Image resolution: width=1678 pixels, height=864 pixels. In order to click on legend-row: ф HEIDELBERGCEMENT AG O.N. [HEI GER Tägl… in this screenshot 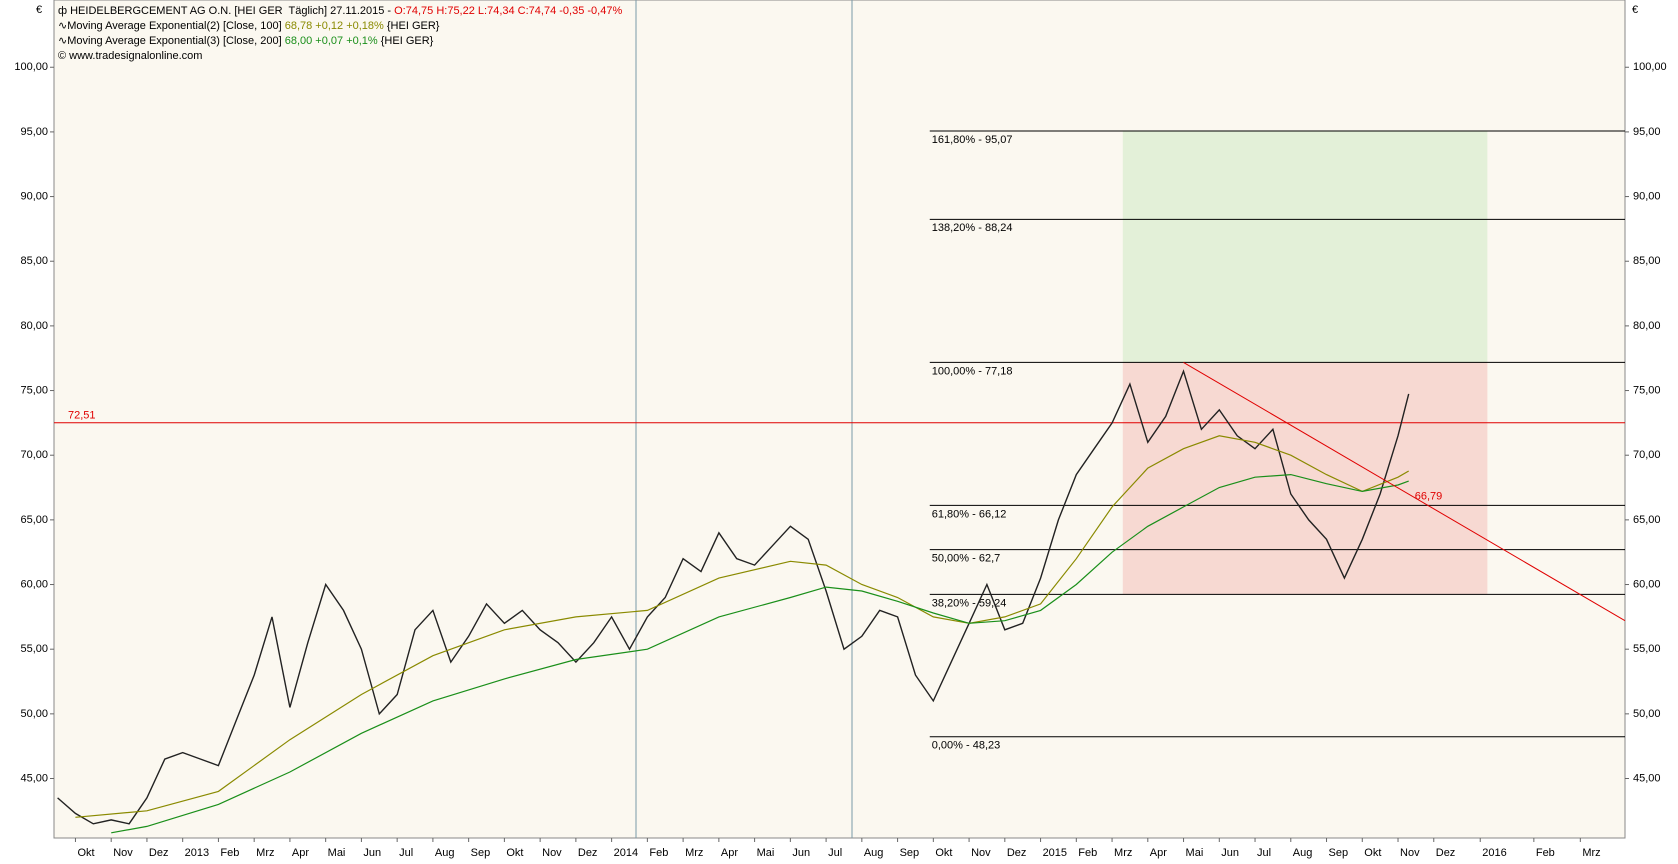, I will do `click(340, 11)`.